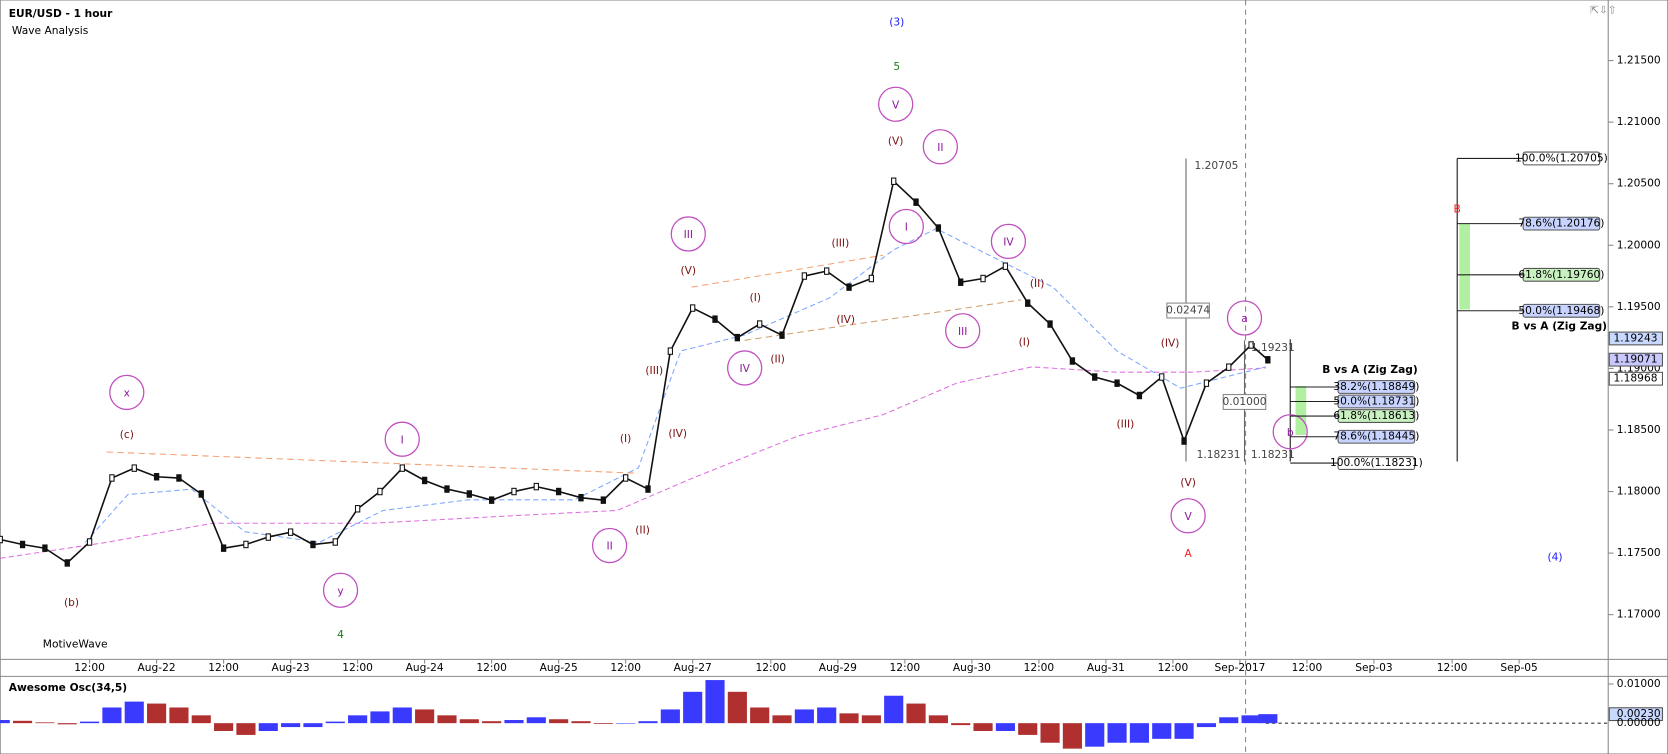  Describe the element at coordinates (1188, 553) in the screenshot. I see `wave-label: A` at that location.